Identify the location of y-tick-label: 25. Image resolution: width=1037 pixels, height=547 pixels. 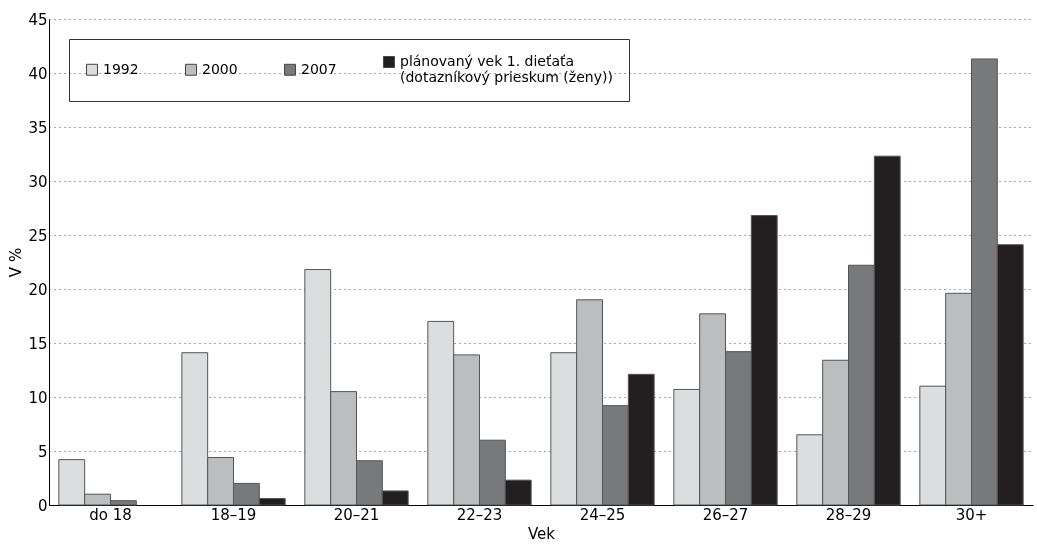
(38, 235).